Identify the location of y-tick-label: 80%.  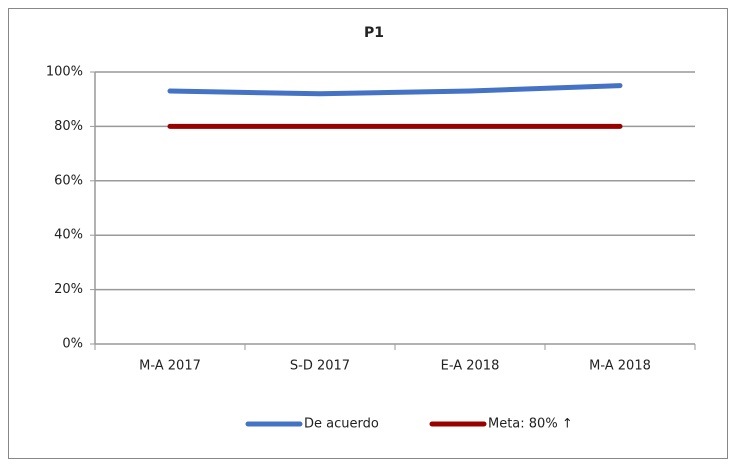
(68, 126).